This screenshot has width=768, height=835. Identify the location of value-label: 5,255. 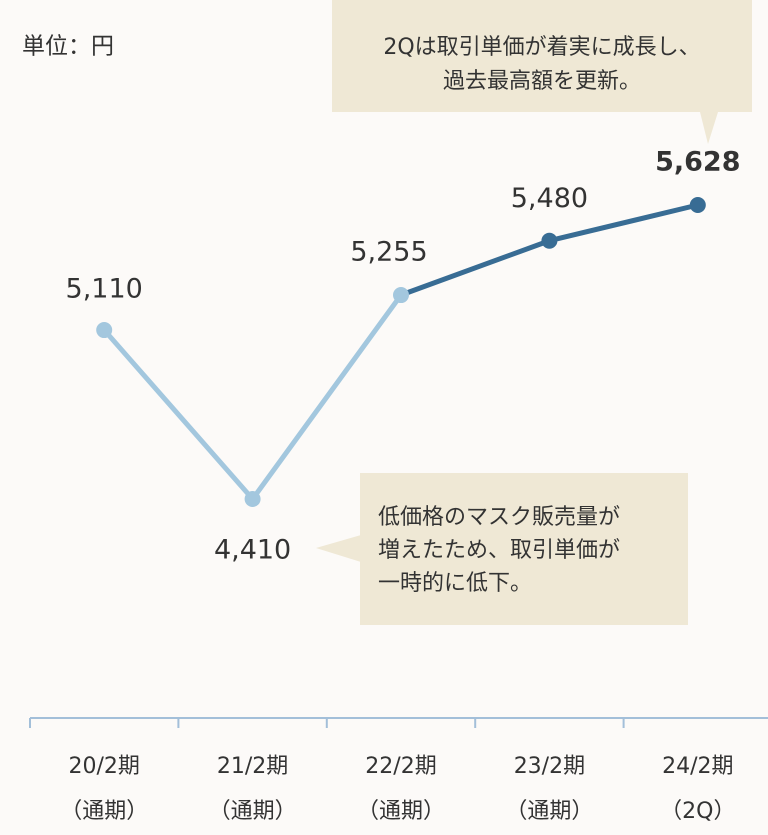
(388, 252).